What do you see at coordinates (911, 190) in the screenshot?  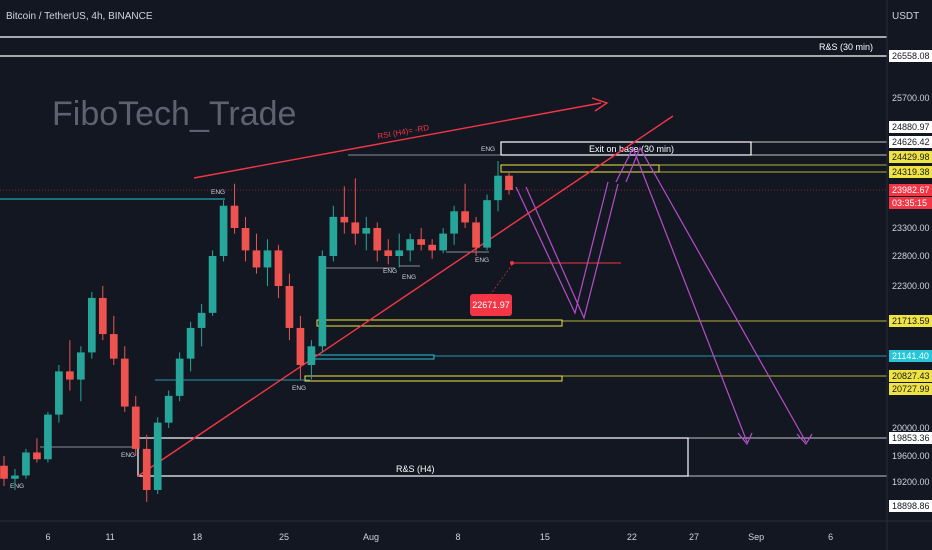 I see `price-label-text: 23982.67` at bounding box center [911, 190].